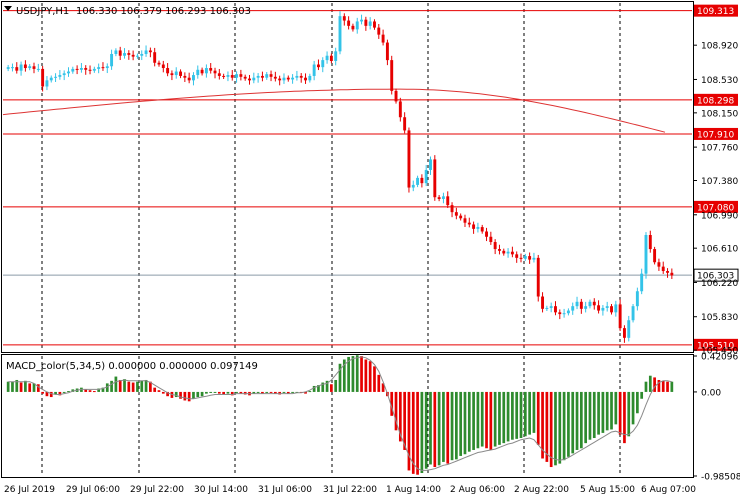  Describe the element at coordinates (719, 81) in the screenshot. I see `price-tick-label: 108.530` at that location.